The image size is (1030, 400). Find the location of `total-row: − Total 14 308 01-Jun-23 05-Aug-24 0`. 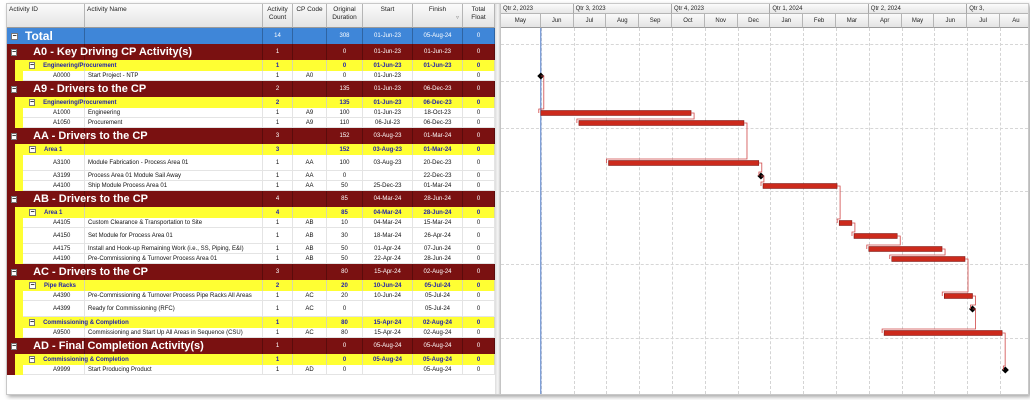

total-row: − Total 14 308 01-Jun-23 05-Aug-24 0 is located at coordinates (251, 36).